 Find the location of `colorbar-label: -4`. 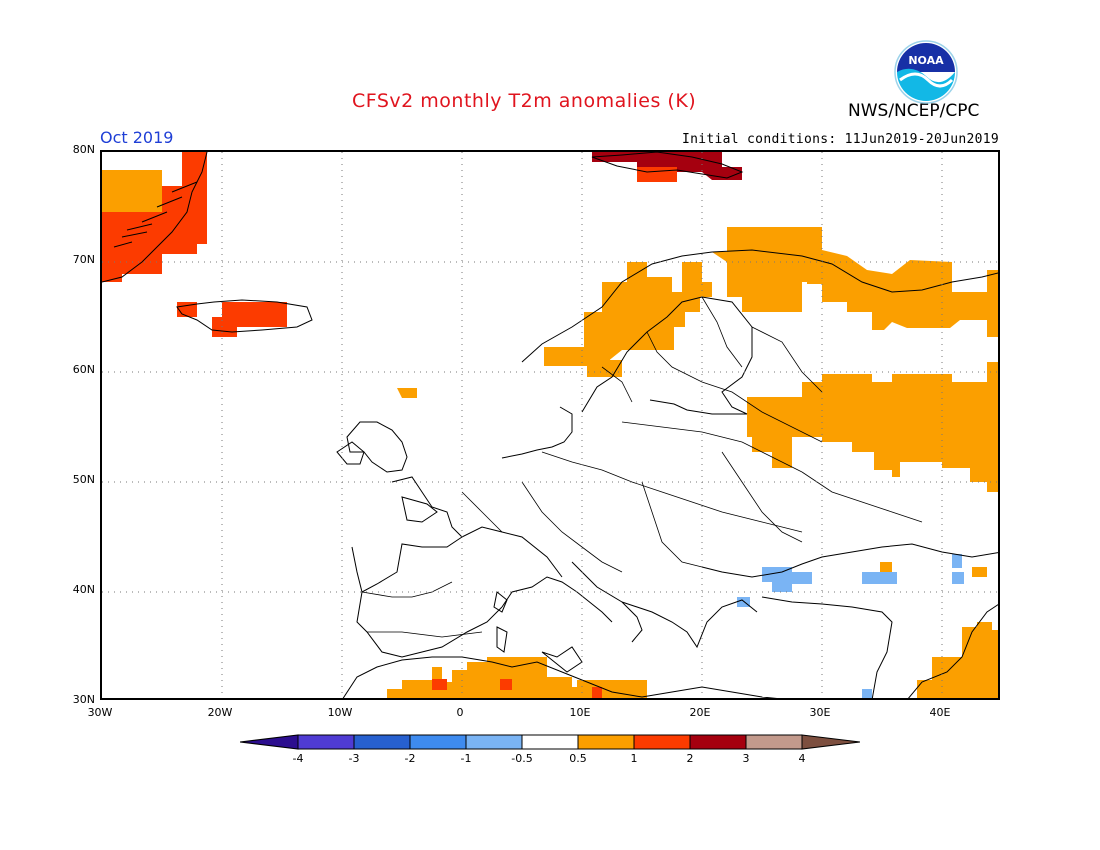

colorbar-label: -4 is located at coordinates (298, 758).